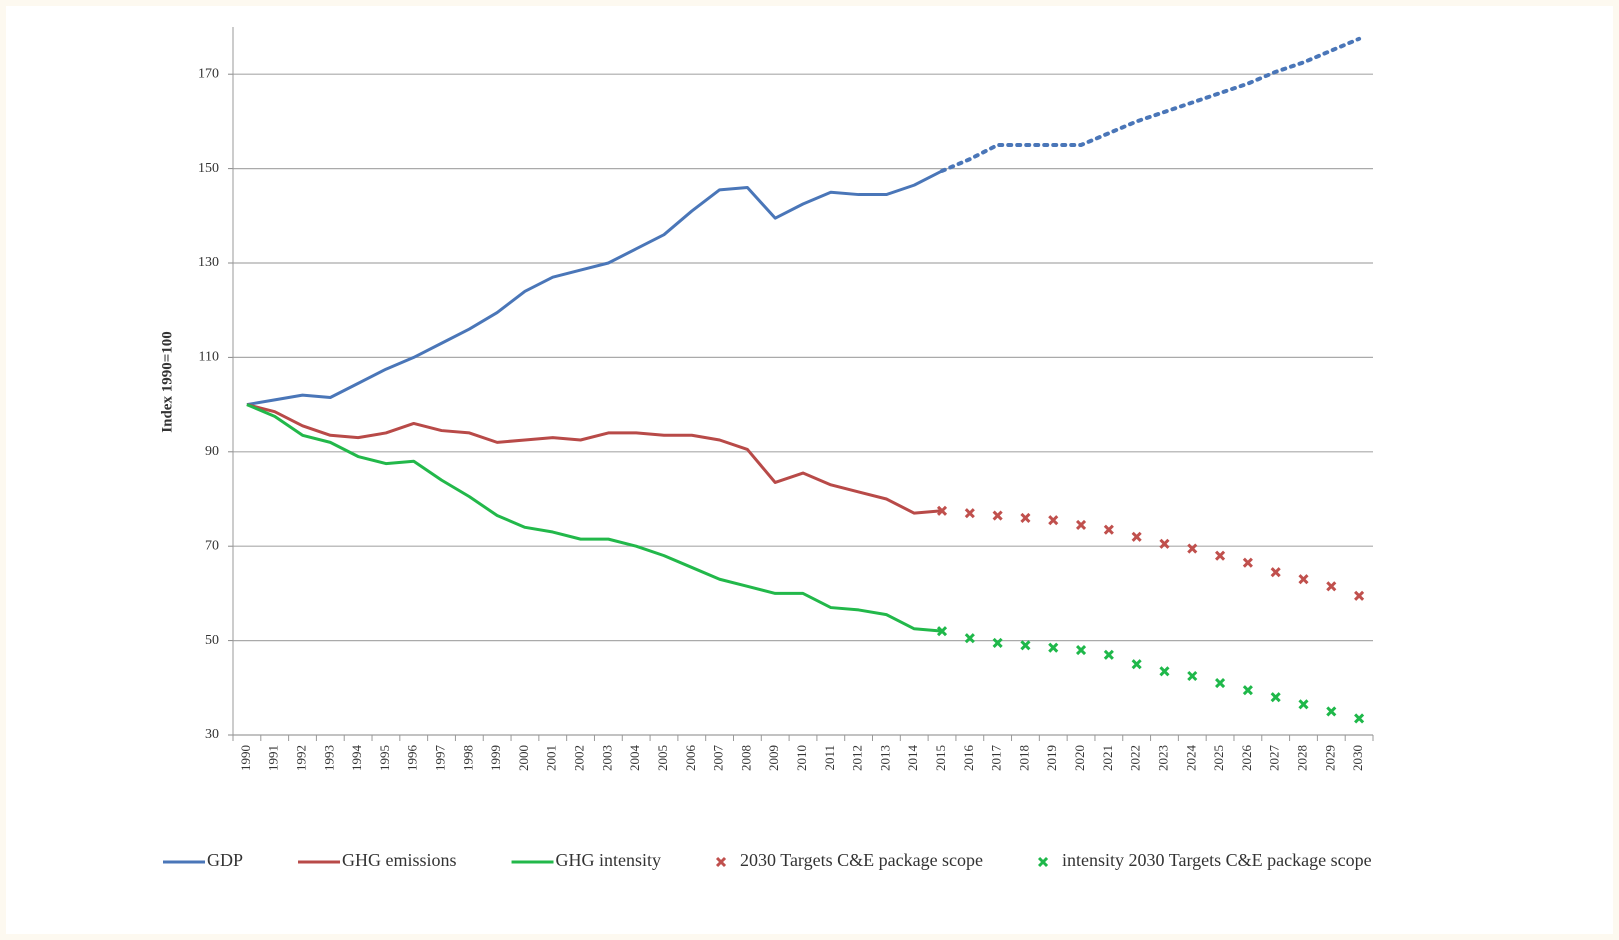 This screenshot has height=940, width=1619. I want to click on x-tick-label: 2025, so click(1218, 758).